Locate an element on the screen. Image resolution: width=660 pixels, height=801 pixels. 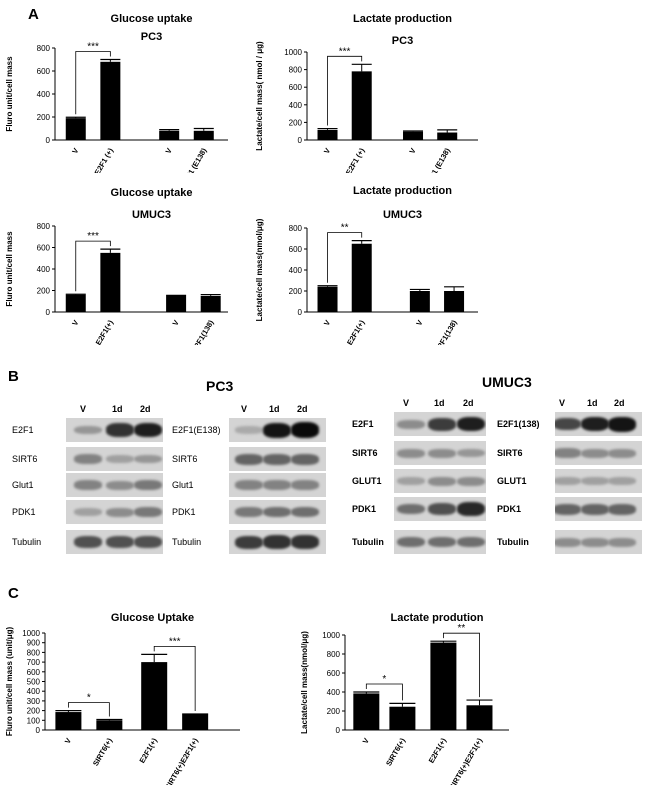
panel-label-c: C is located at coordinates (13, 593).